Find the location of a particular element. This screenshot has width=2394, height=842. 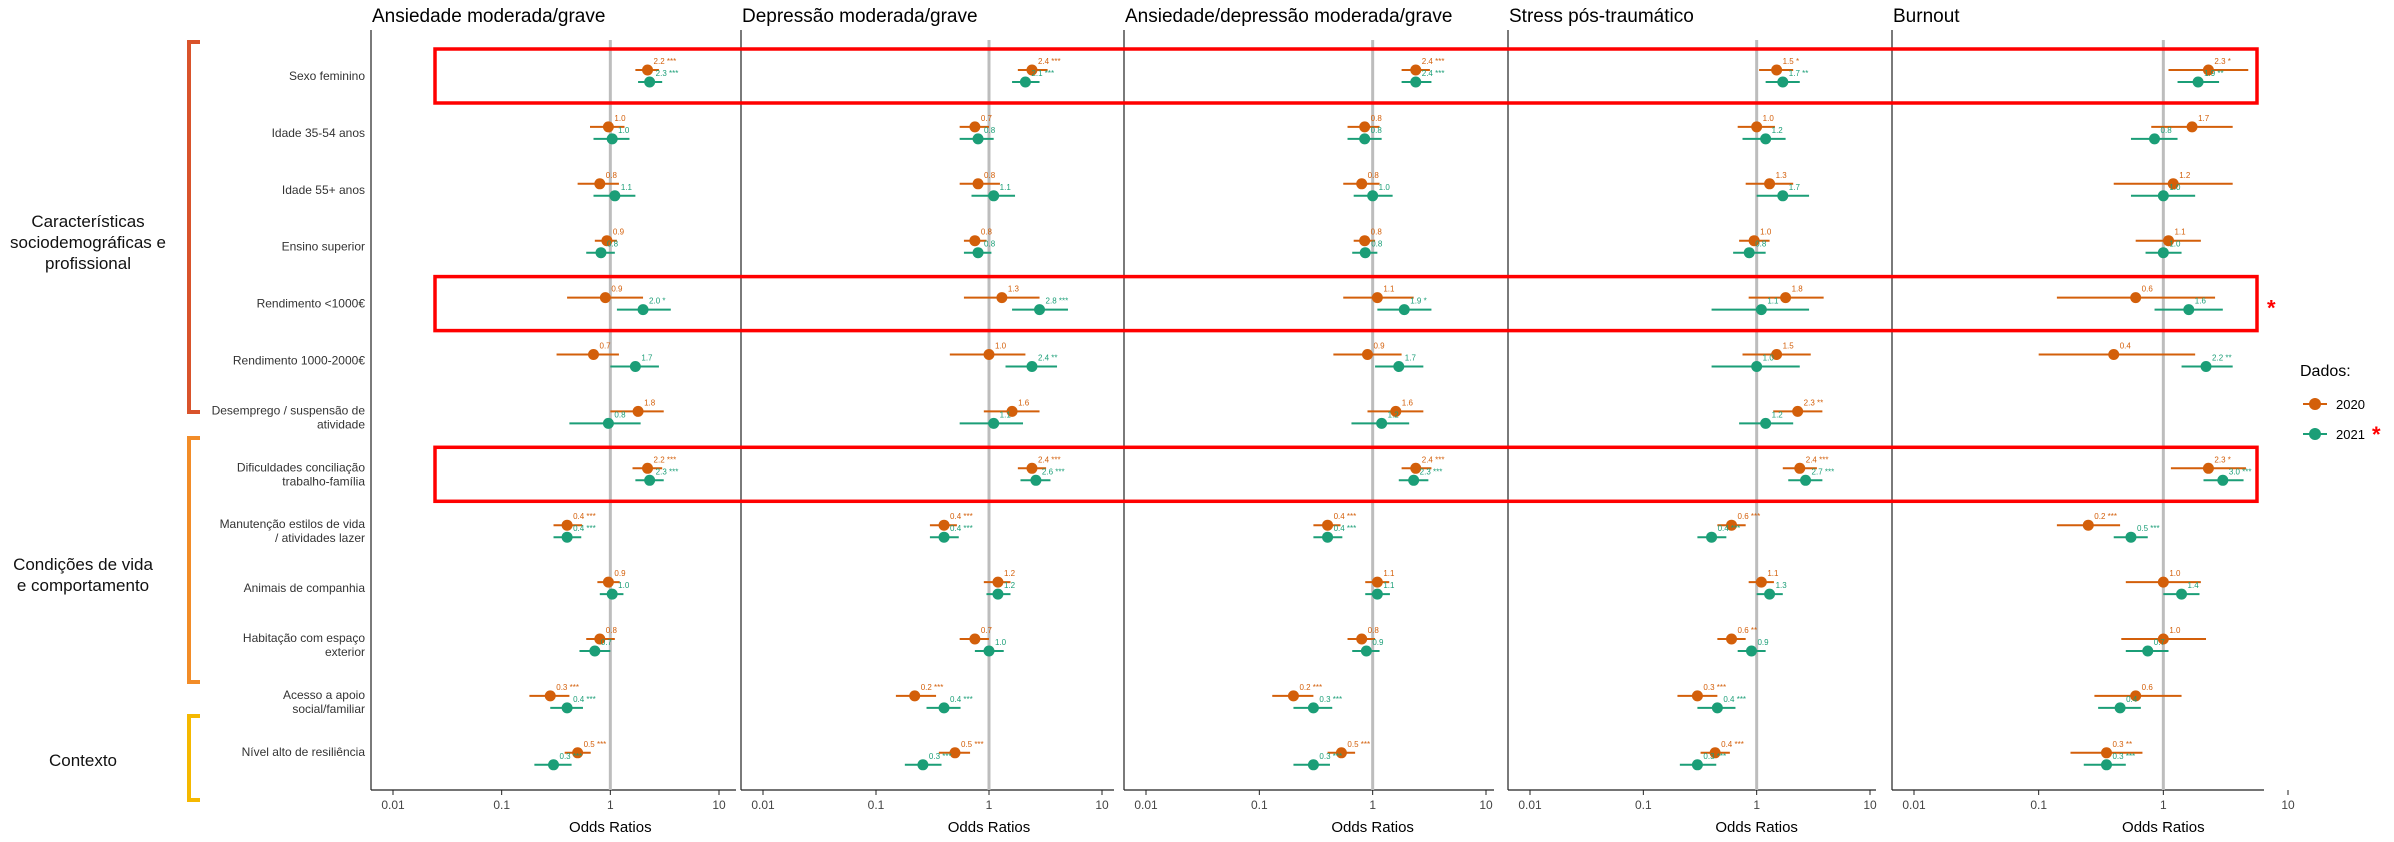

data-label: 0.3 ** is located at coordinates (2122, 744).